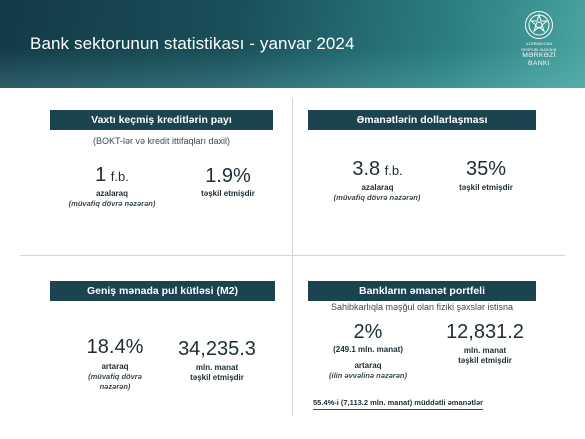 The image size is (585, 439). Describe the element at coordinates (422, 120) in the screenshot. I see `panel-dollarization-title: Əmanətlərin dollarlaşması` at that location.